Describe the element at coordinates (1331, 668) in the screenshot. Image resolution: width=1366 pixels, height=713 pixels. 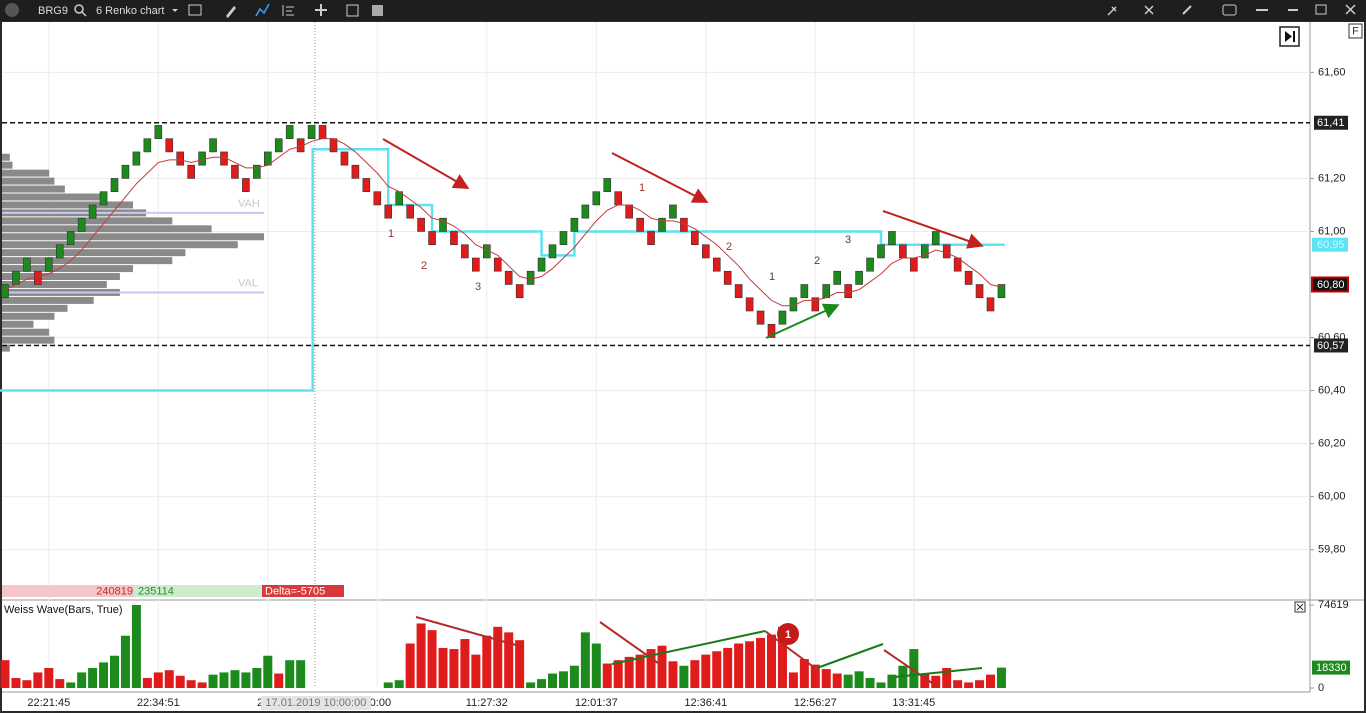
I see `last-volume-label: 18330` at that location.